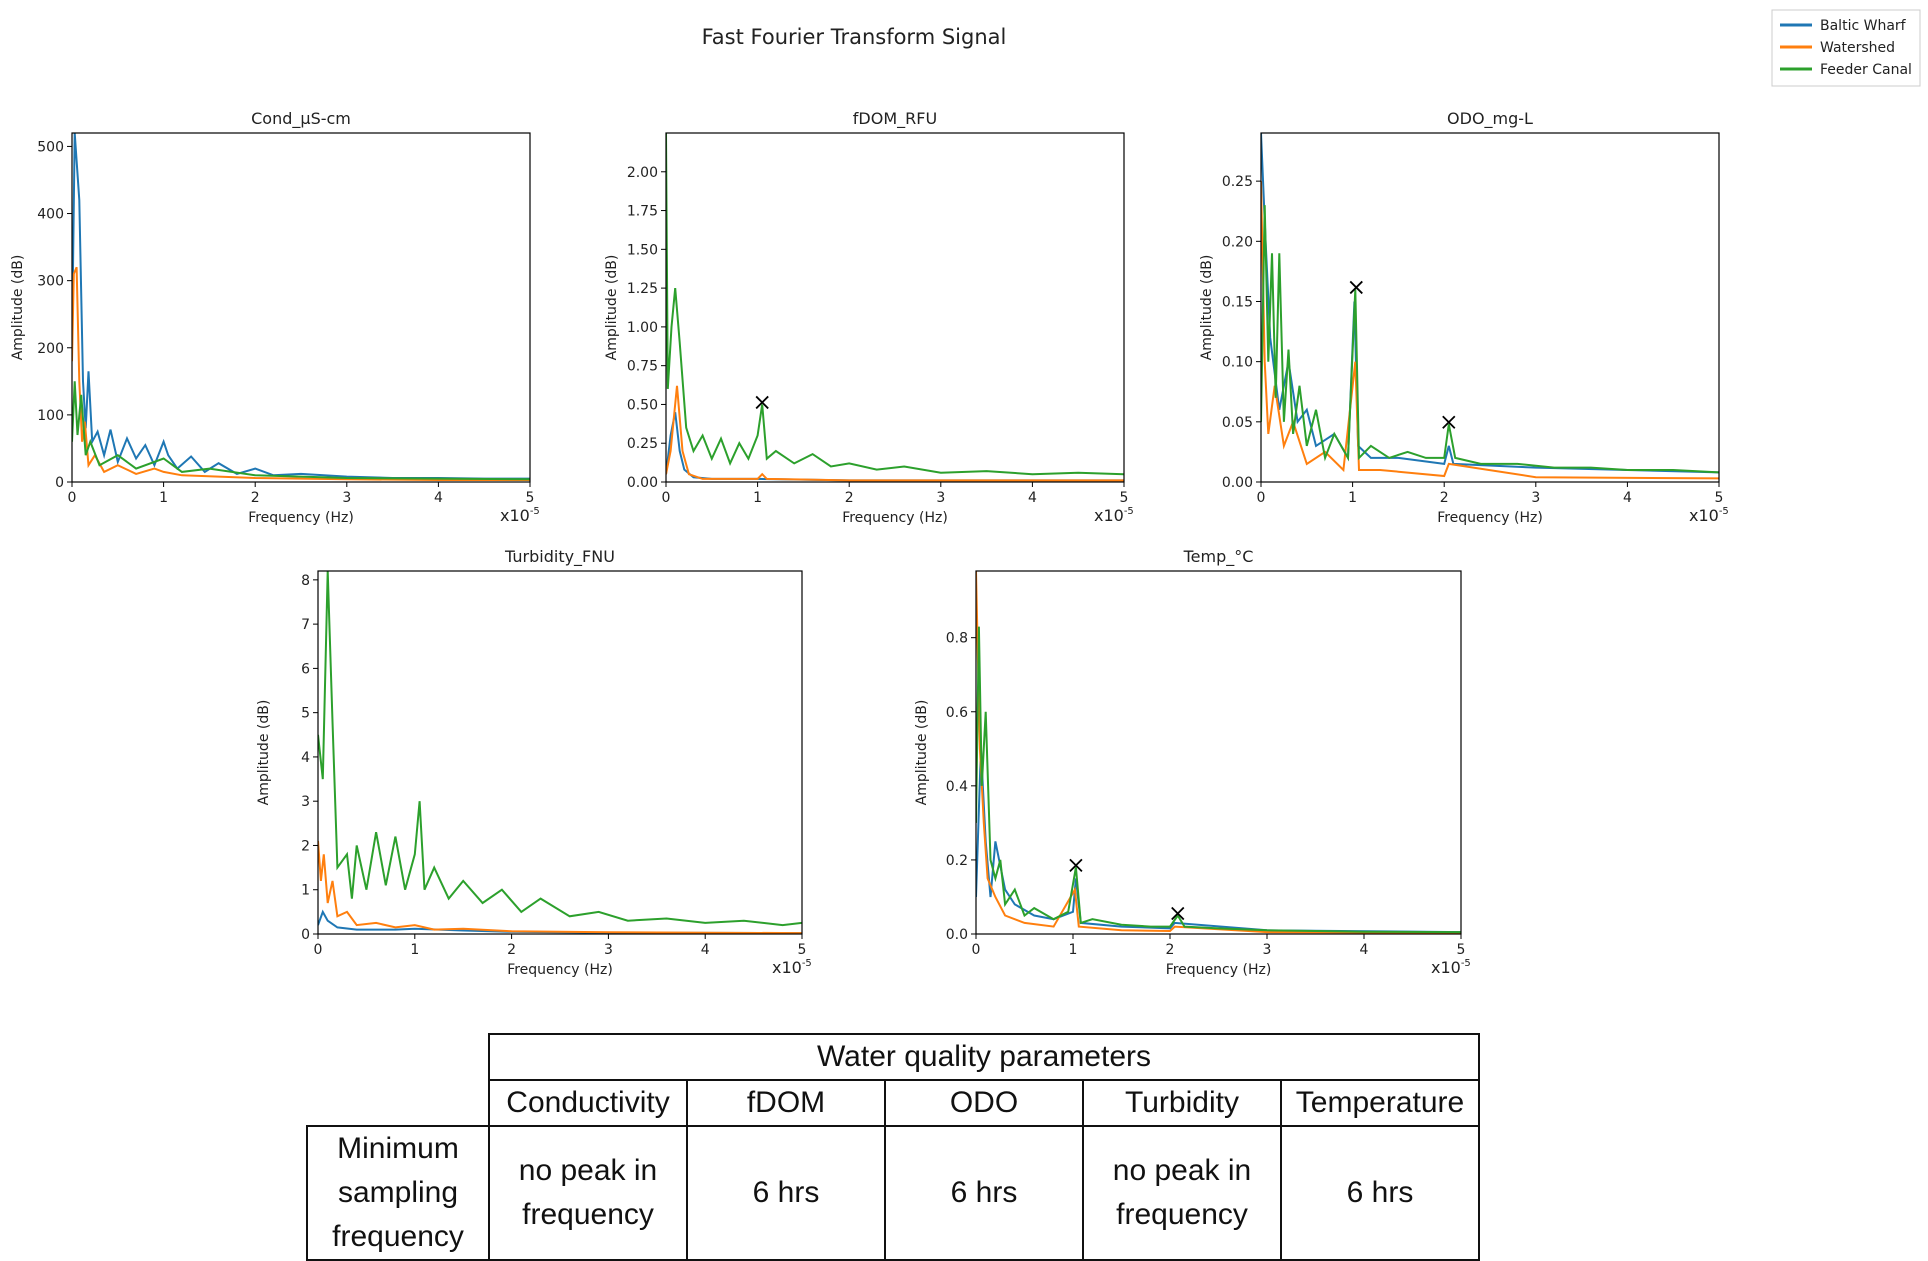 The image size is (1928, 1261). I want to click on y-tick-label: 0.75, so click(642, 367).